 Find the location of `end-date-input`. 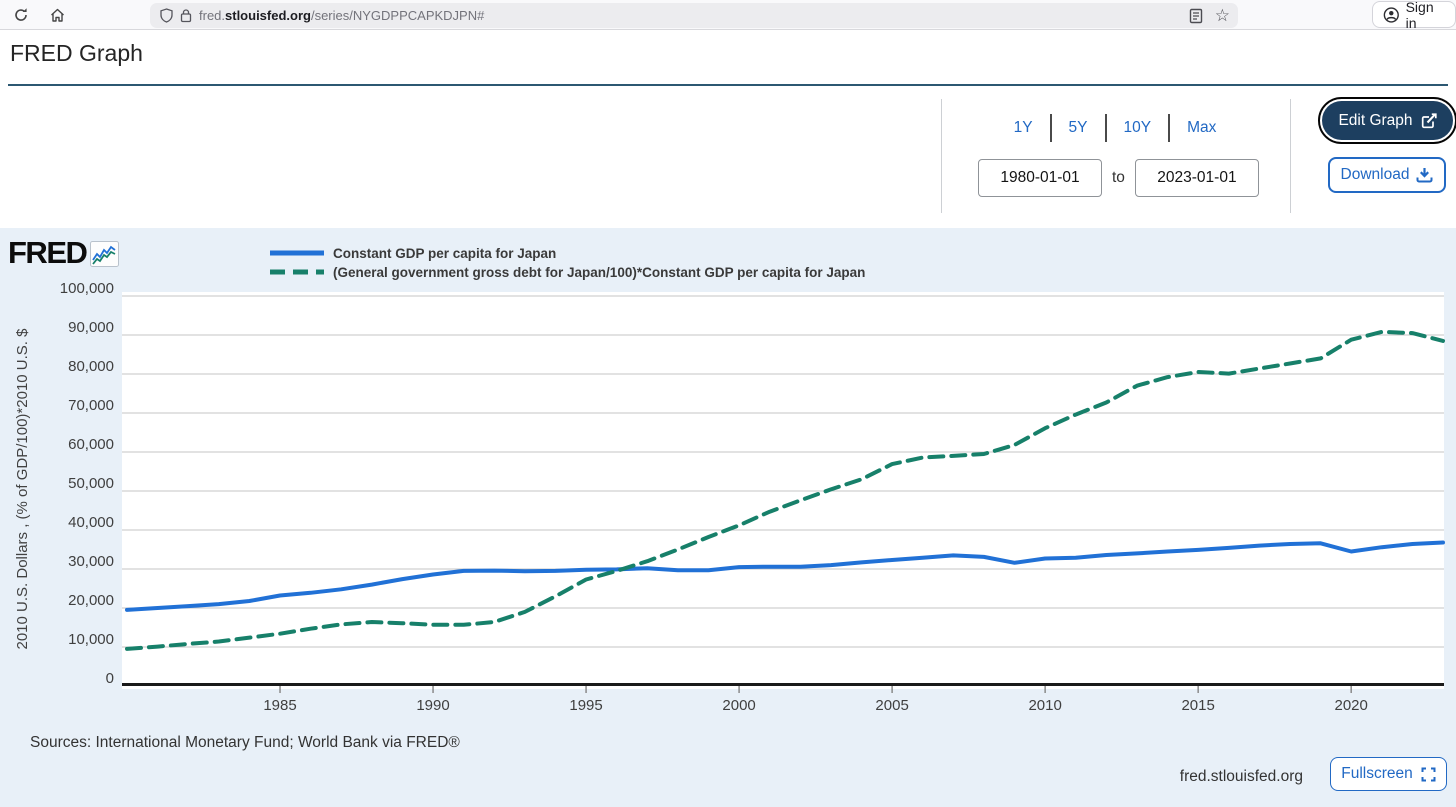

end-date-input is located at coordinates (1196, 178).